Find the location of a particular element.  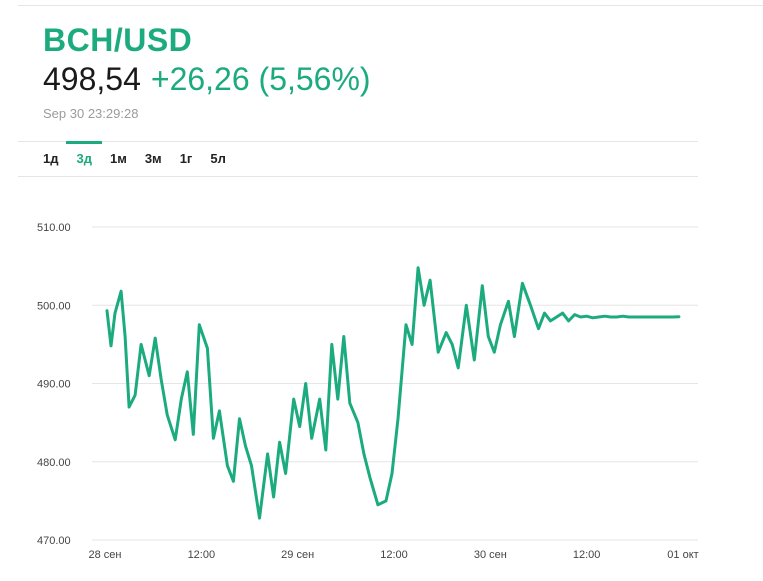

x-tick-label: 30 сен is located at coordinates (490, 555).